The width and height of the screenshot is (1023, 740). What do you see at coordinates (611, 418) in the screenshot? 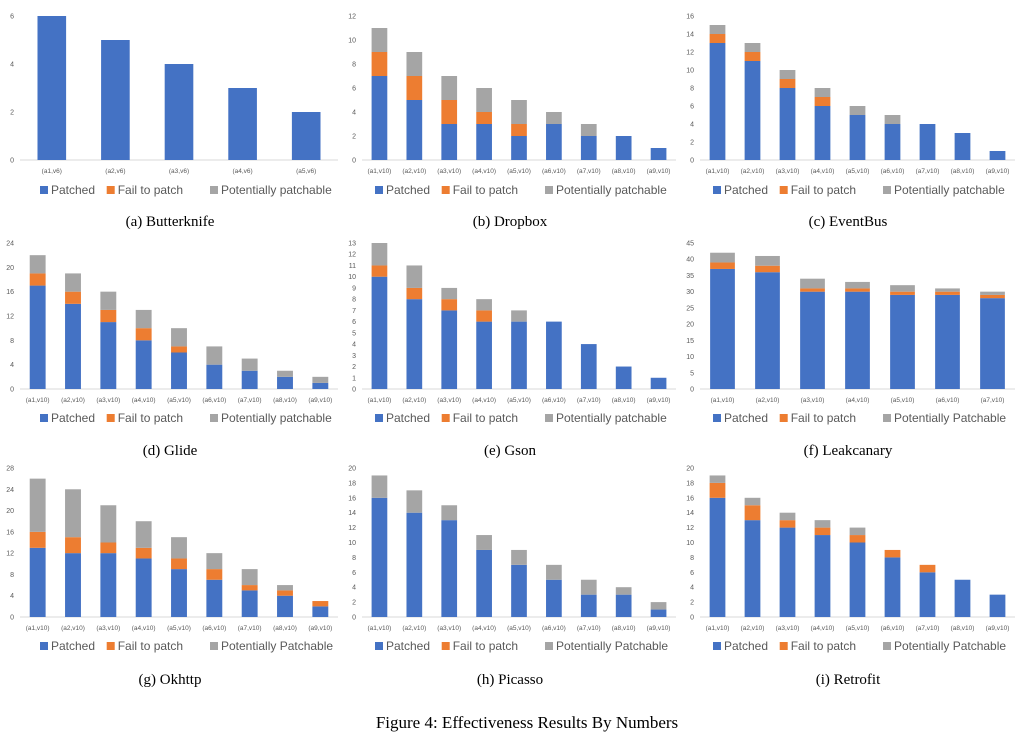
I see `legend-label: Potentially patchable` at bounding box center [611, 418].